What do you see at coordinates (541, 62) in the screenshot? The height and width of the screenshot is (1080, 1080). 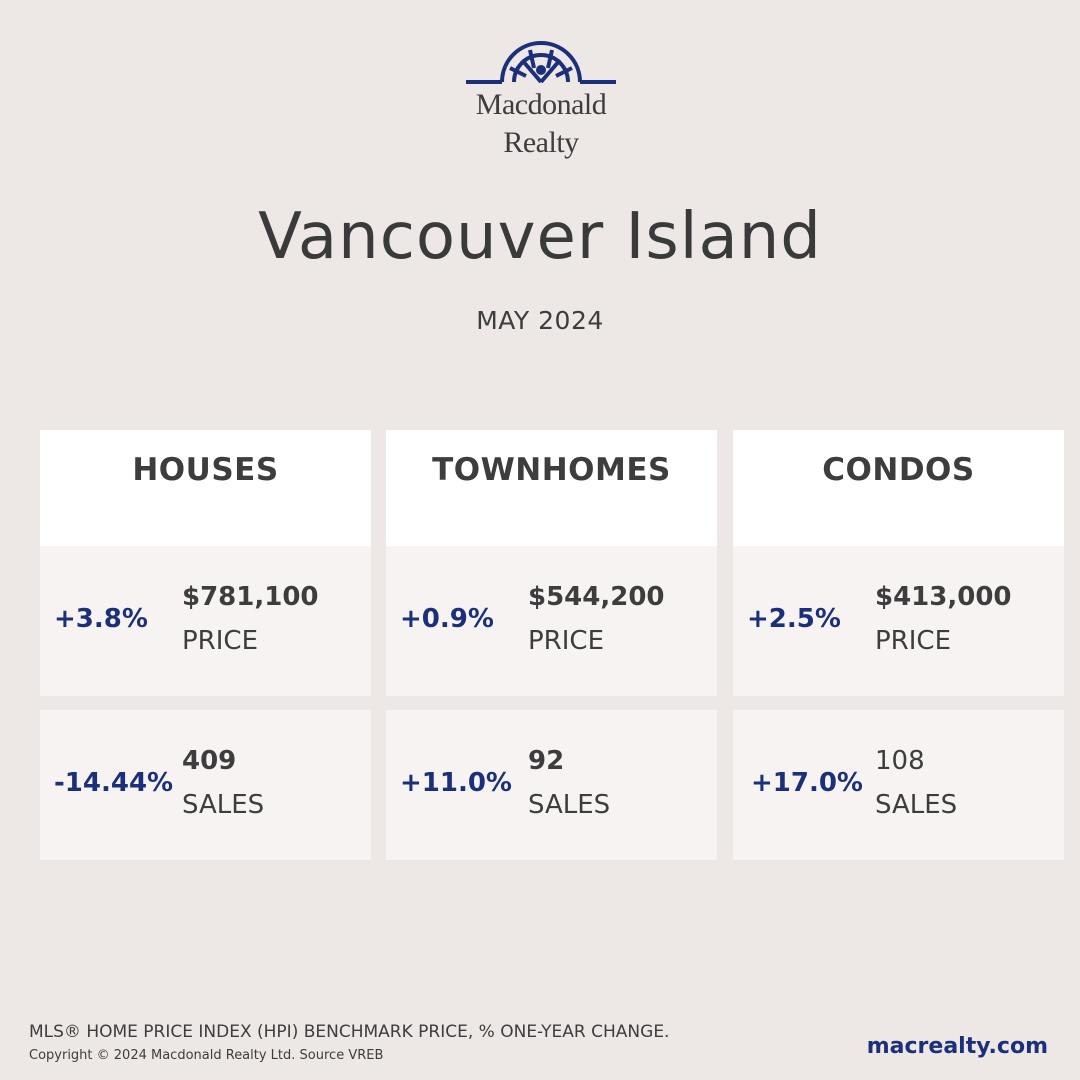 I see `compass-rose-icon` at bounding box center [541, 62].